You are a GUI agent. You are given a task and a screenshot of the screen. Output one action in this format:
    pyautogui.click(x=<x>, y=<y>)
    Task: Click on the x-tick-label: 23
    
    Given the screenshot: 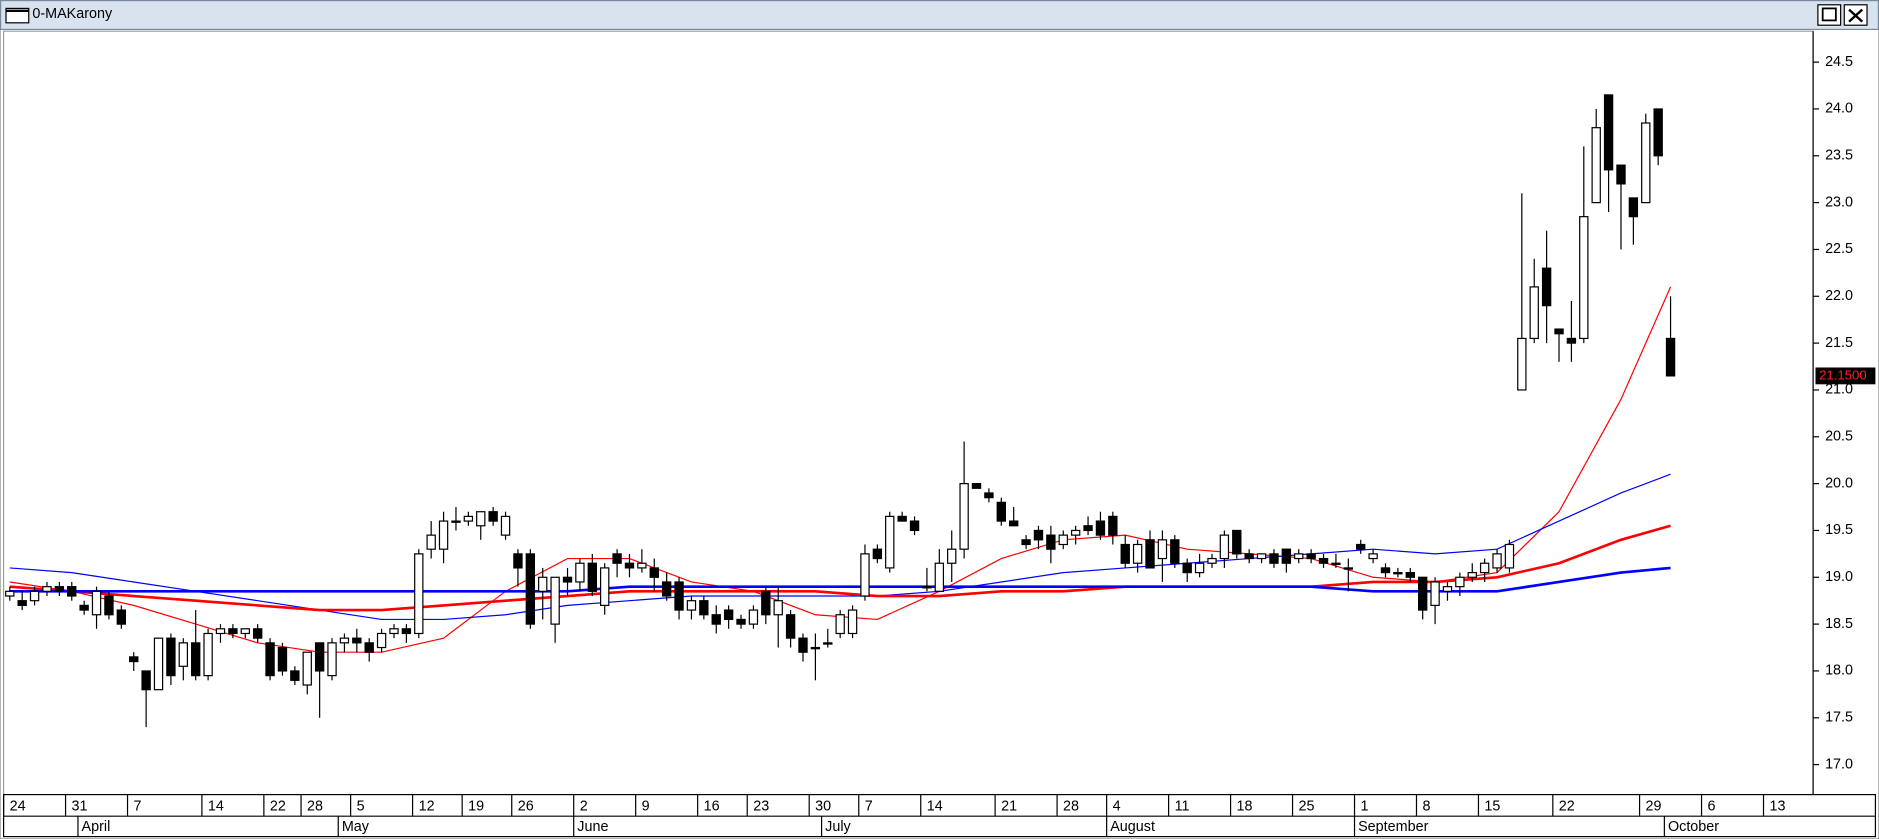 What is the action you would take?
    pyautogui.click(x=761, y=806)
    